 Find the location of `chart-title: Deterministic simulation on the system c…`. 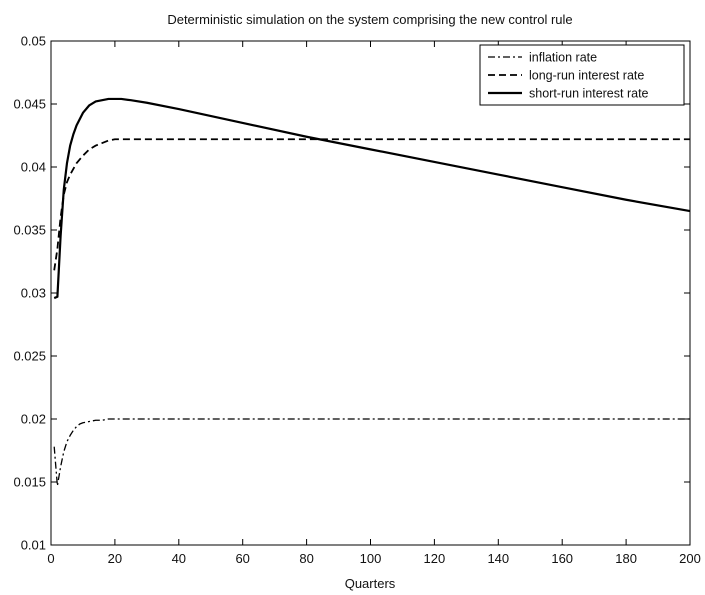

chart-title: Deterministic simulation on the system c… is located at coordinates (369, 19).